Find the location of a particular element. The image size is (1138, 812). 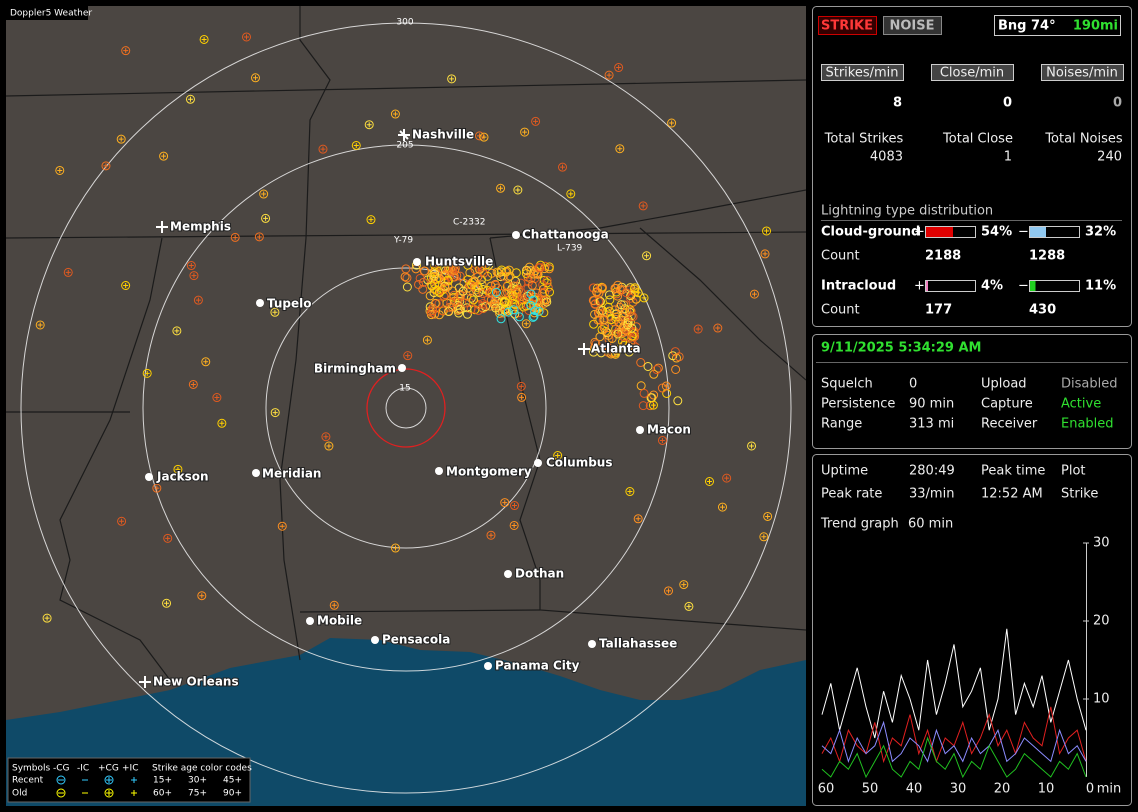

stat: Uptime is located at coordinates (844, 471).